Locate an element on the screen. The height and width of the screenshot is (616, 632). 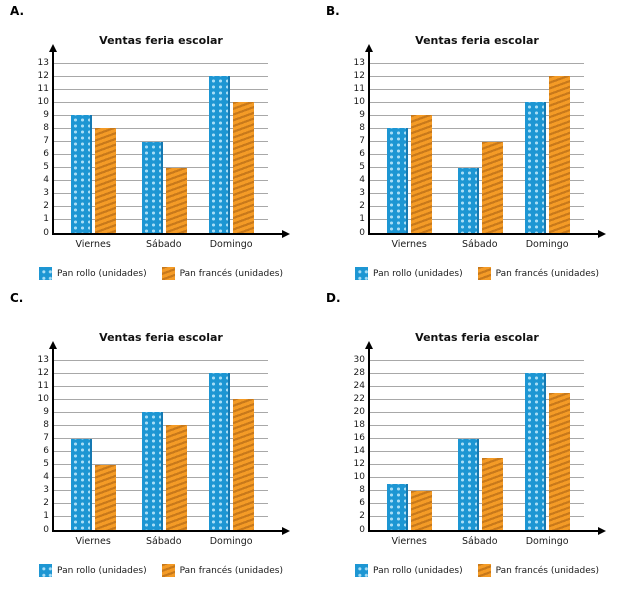
y-tick-label: 30 is located at coordinates (359, 359).